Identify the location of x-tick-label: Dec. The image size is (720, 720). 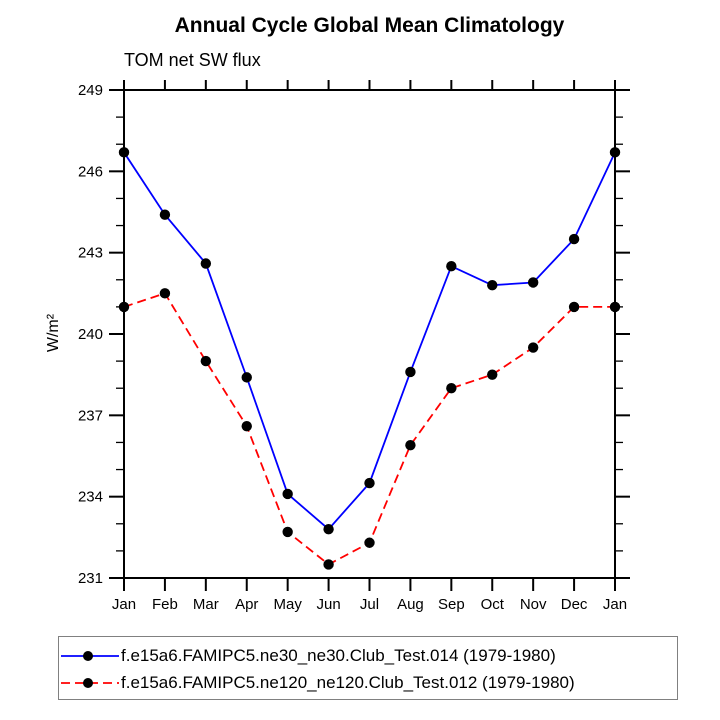
(574, 604).